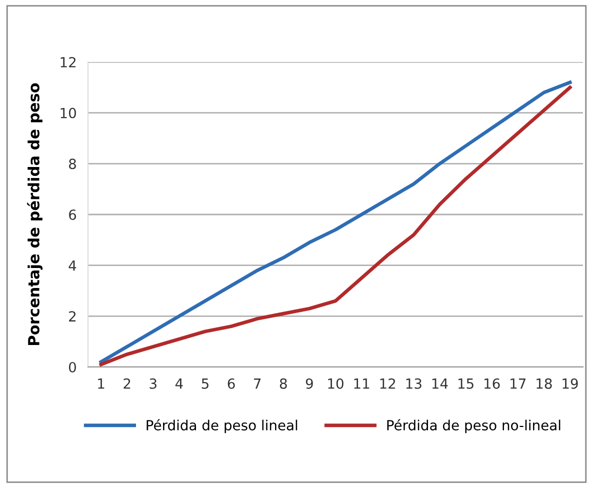 The width and height of the screenshot is (593, 488). I want to click on x-tick-label: 6, so click(231, 383).